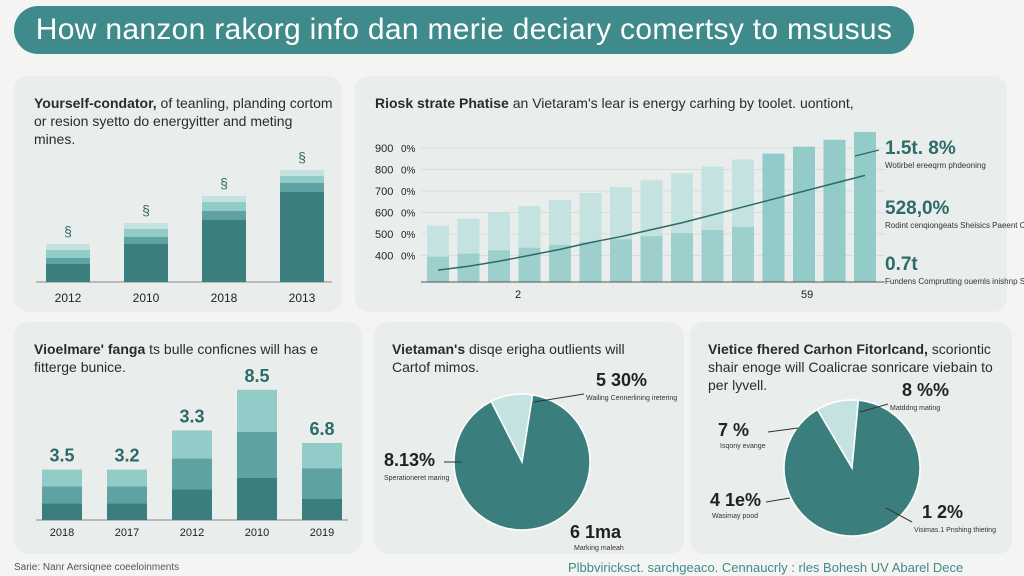 This screenshot has width=1024, height=576. What do you see at coordinates (384, 171) in the screenshot?
I see `chart2-ytick: 800` at bounding box center [384, 171].